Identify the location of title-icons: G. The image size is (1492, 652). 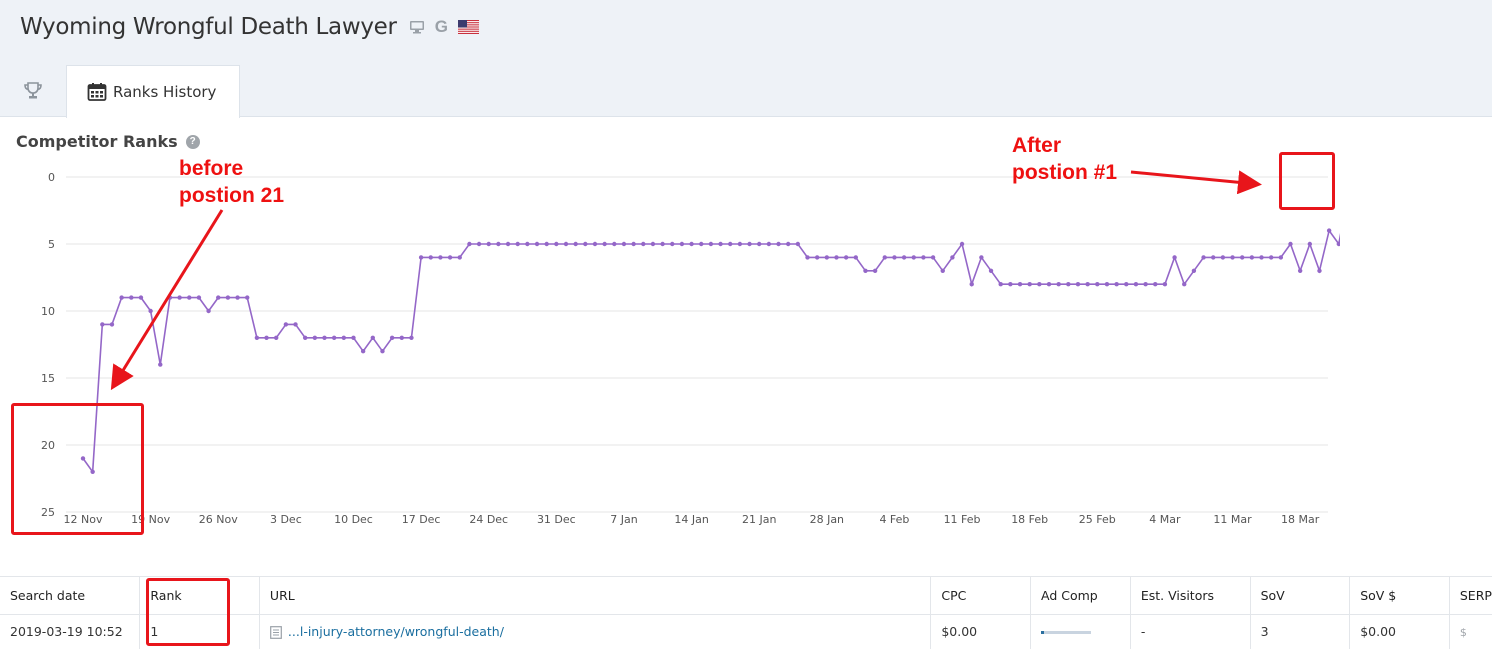
(444, 26).